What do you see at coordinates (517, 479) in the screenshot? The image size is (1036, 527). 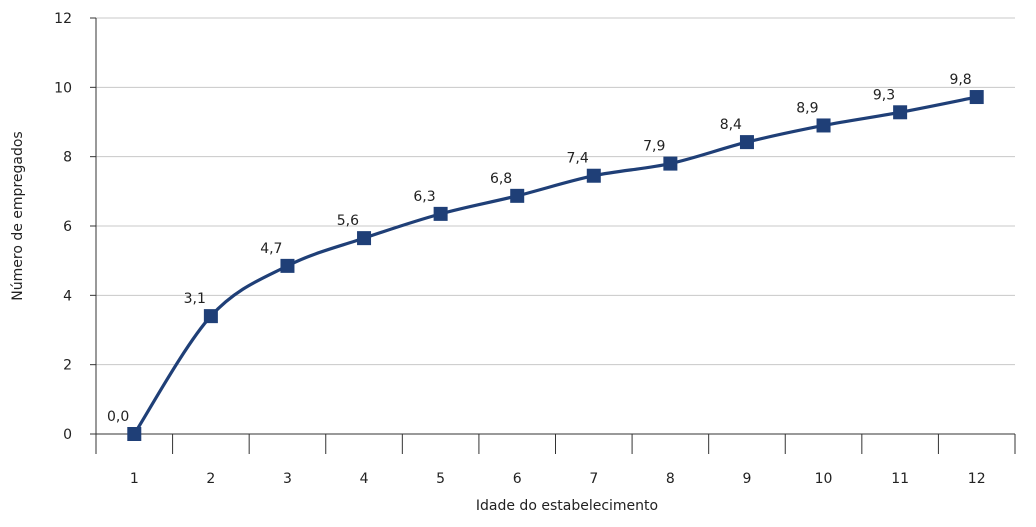 I see `x-tick-label: 6` at bounding box center [517, 479].